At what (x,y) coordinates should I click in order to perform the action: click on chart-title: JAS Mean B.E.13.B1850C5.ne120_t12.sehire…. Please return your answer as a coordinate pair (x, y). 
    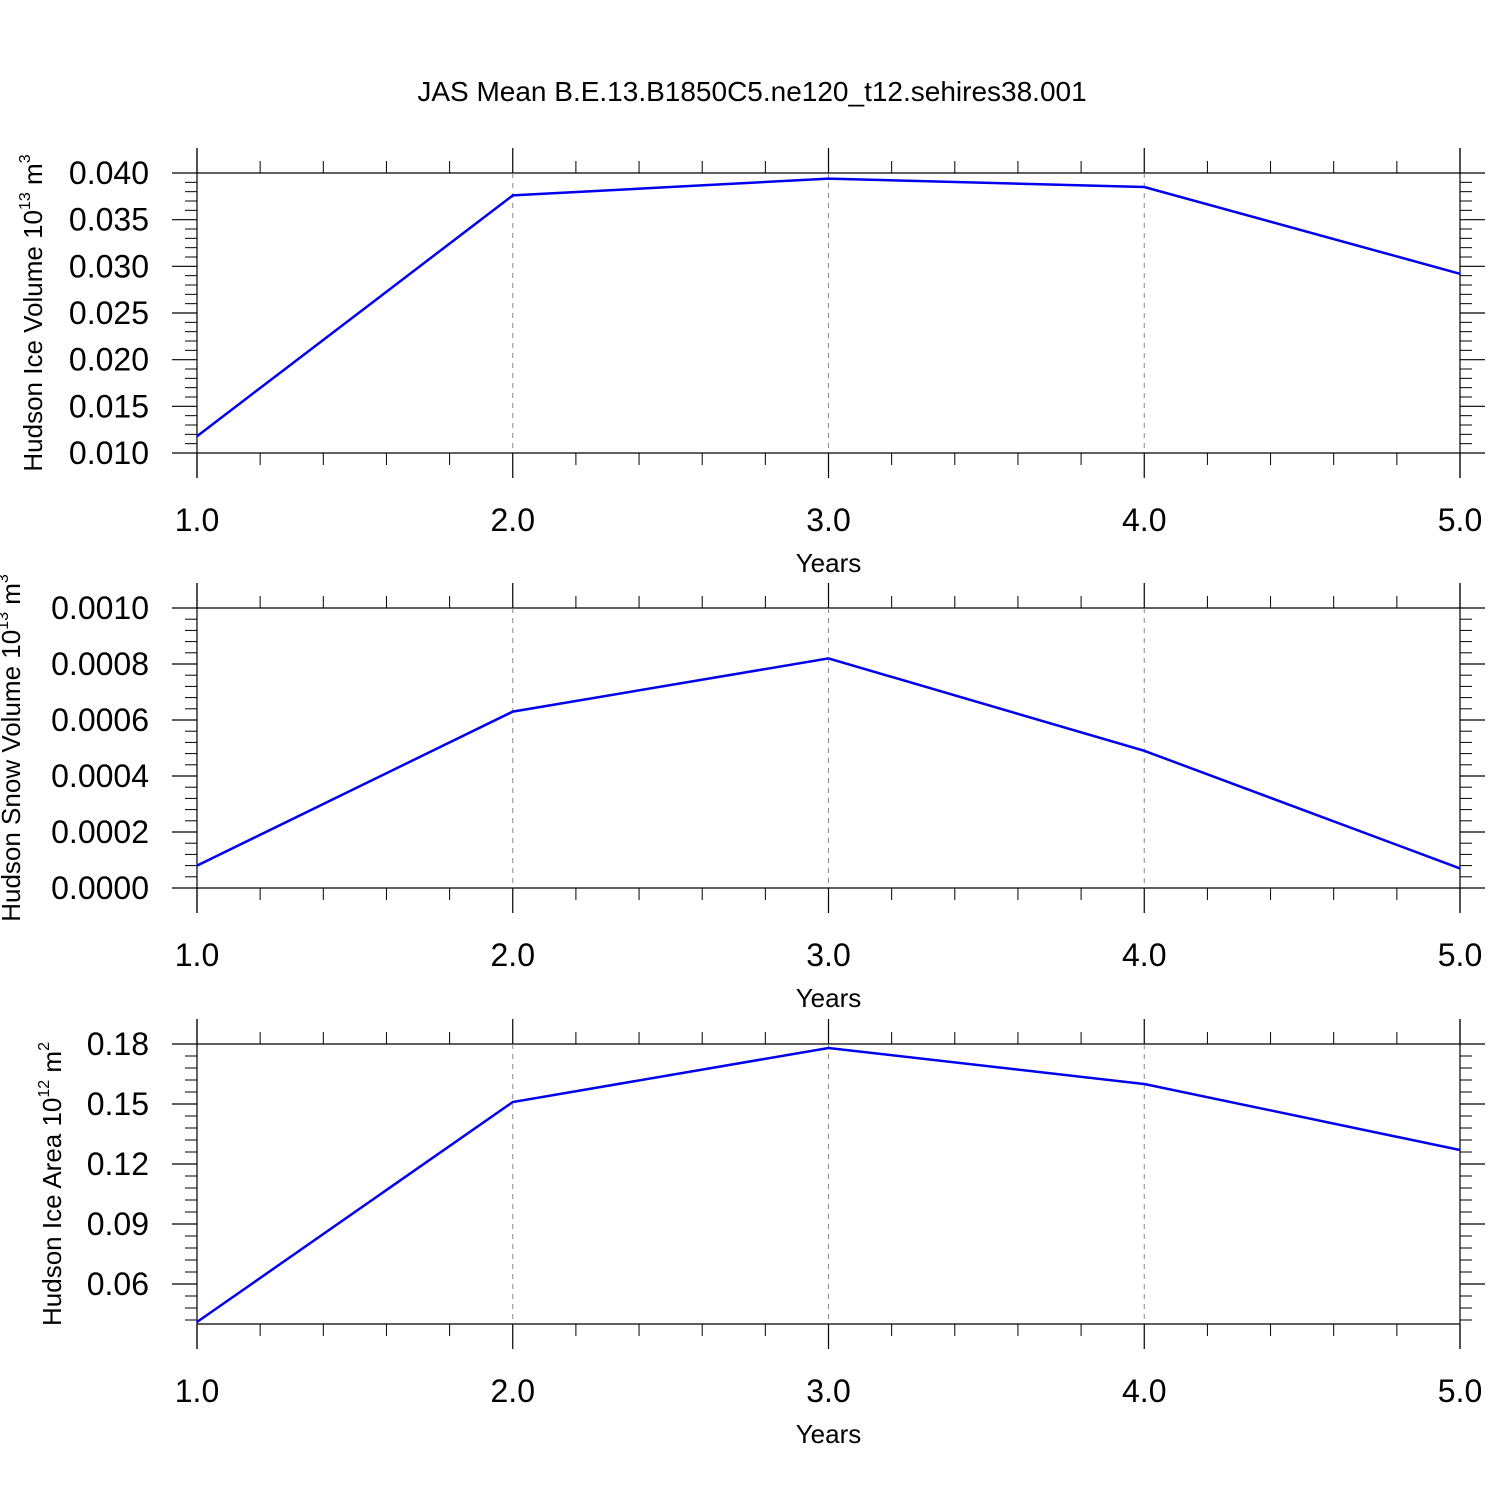
    Looking at the image, I should click on (751, 91).